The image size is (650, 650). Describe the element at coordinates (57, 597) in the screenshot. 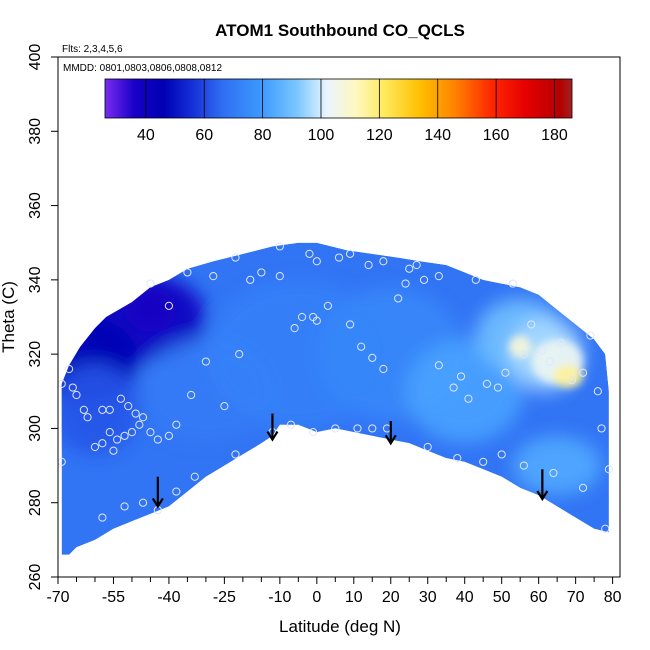

I see `x-tick-label: -70` at that location.